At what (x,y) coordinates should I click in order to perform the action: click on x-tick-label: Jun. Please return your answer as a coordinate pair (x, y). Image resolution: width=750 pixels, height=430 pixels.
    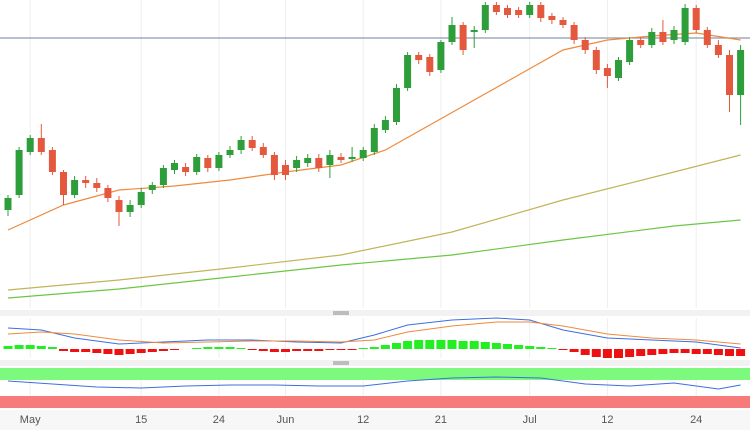
    Looking at the image, I should click on (286, 420).